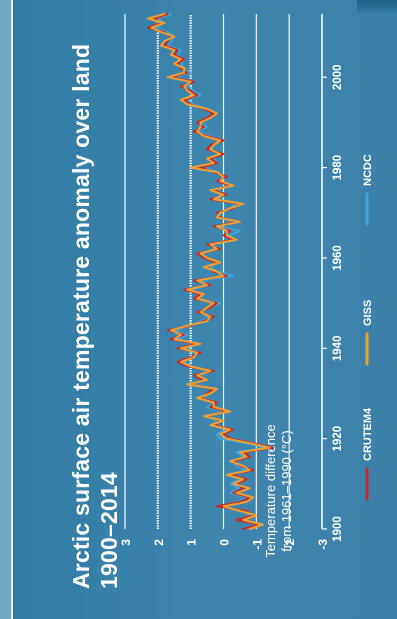 This screenshot has width=397, height=619. I want to click on x-tick-label: 1900, so click(338, 529).